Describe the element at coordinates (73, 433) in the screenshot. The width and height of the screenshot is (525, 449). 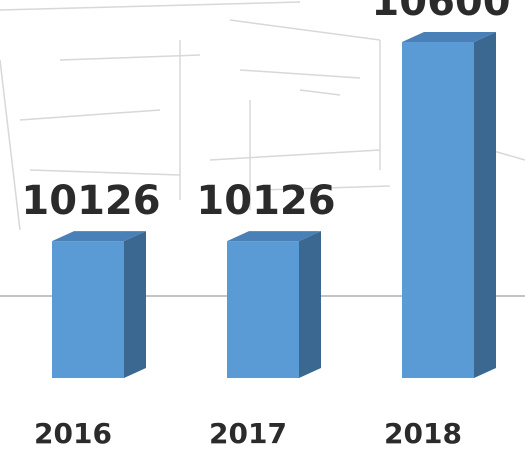
I see `x-tick-label: 2016` at that location.